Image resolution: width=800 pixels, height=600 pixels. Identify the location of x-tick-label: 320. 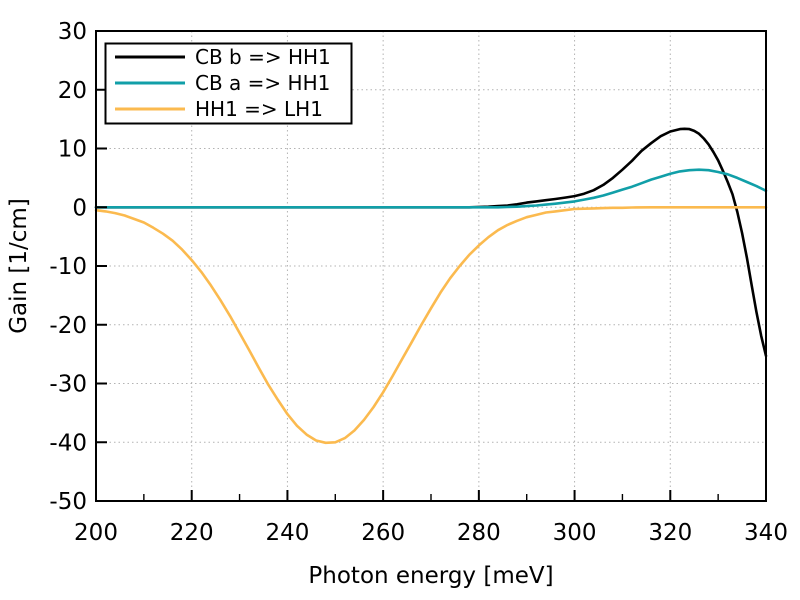
(670, 533).